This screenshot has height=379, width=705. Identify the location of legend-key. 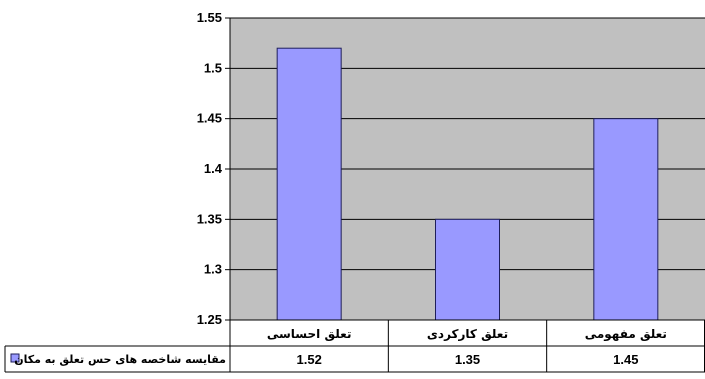
(15, 358).